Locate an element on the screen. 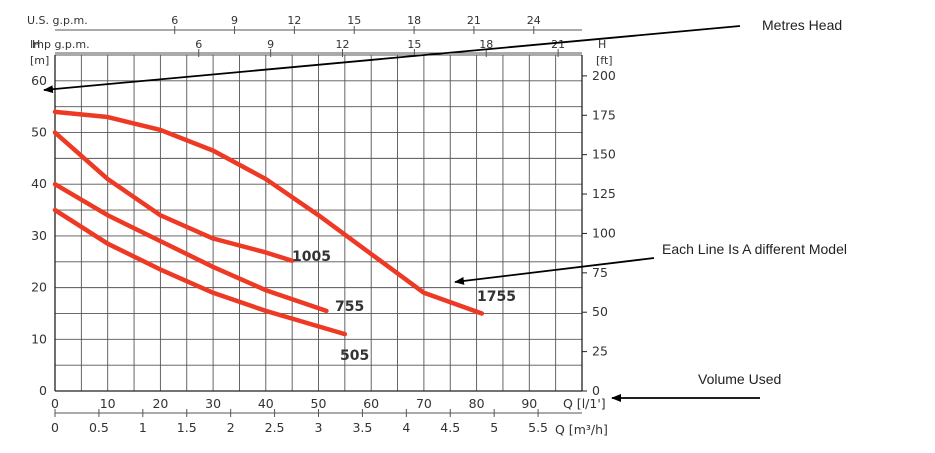  imp-gpm-tick-label: 15 is located at coordinates (414, 44).